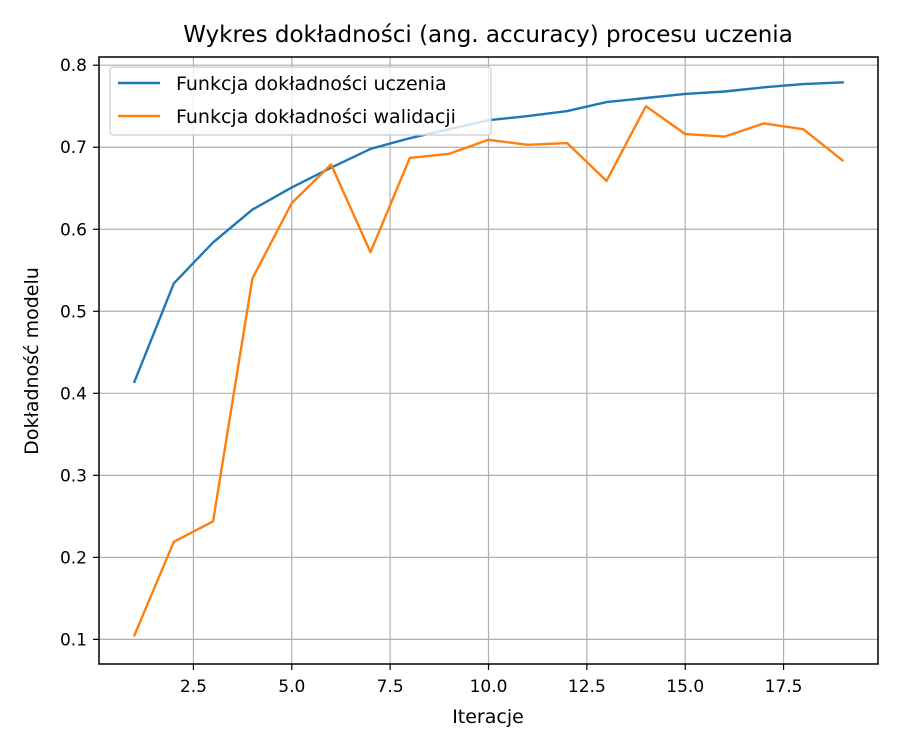 The width and height of the screenshot is (900, 750). Describe the element at coordinates (73, 558) in the screenshot. I see `y-tick-label: 0.2` at that location.